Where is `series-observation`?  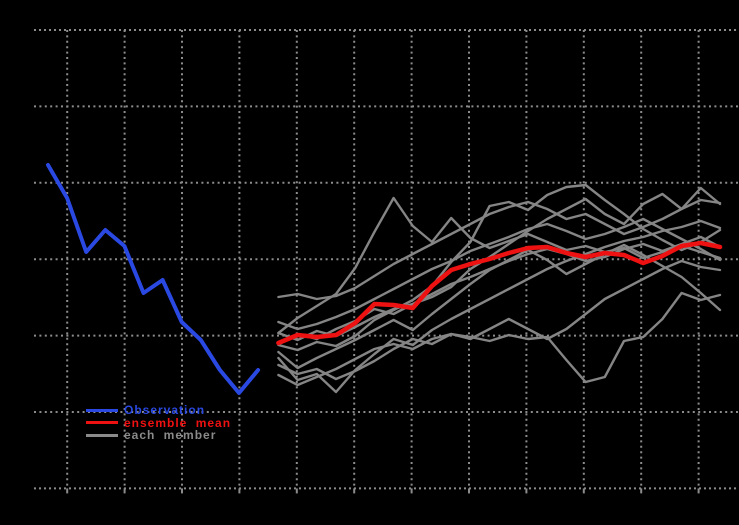 series-observation is located at coordinates (153, 279).